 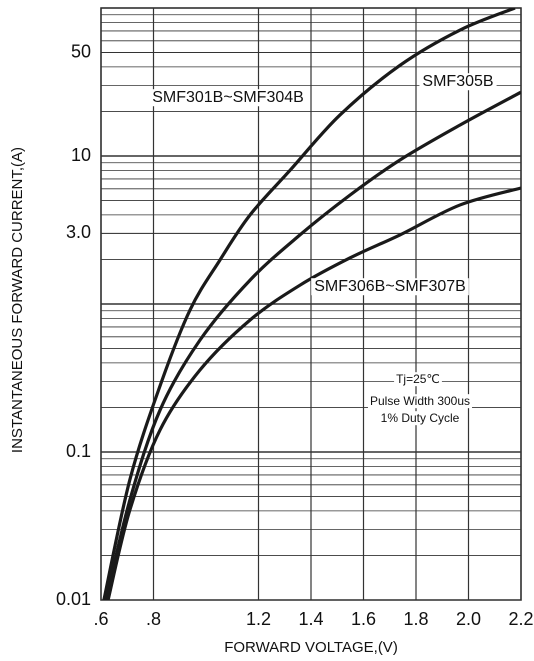 What do you see at coordinates (17, 300) in the screenshot?
I see `y-axis-label: INSTANTANEOUS FORWARD CURRENT,(A)` at bounding box center [17, 300].